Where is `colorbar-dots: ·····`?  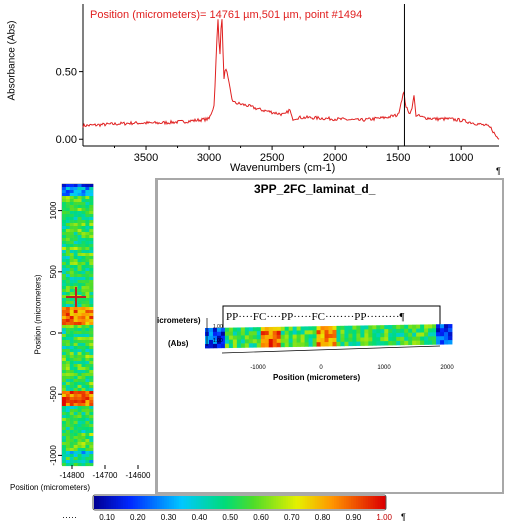 colorbar-dots: ····· is located at coordinates (69, 517).